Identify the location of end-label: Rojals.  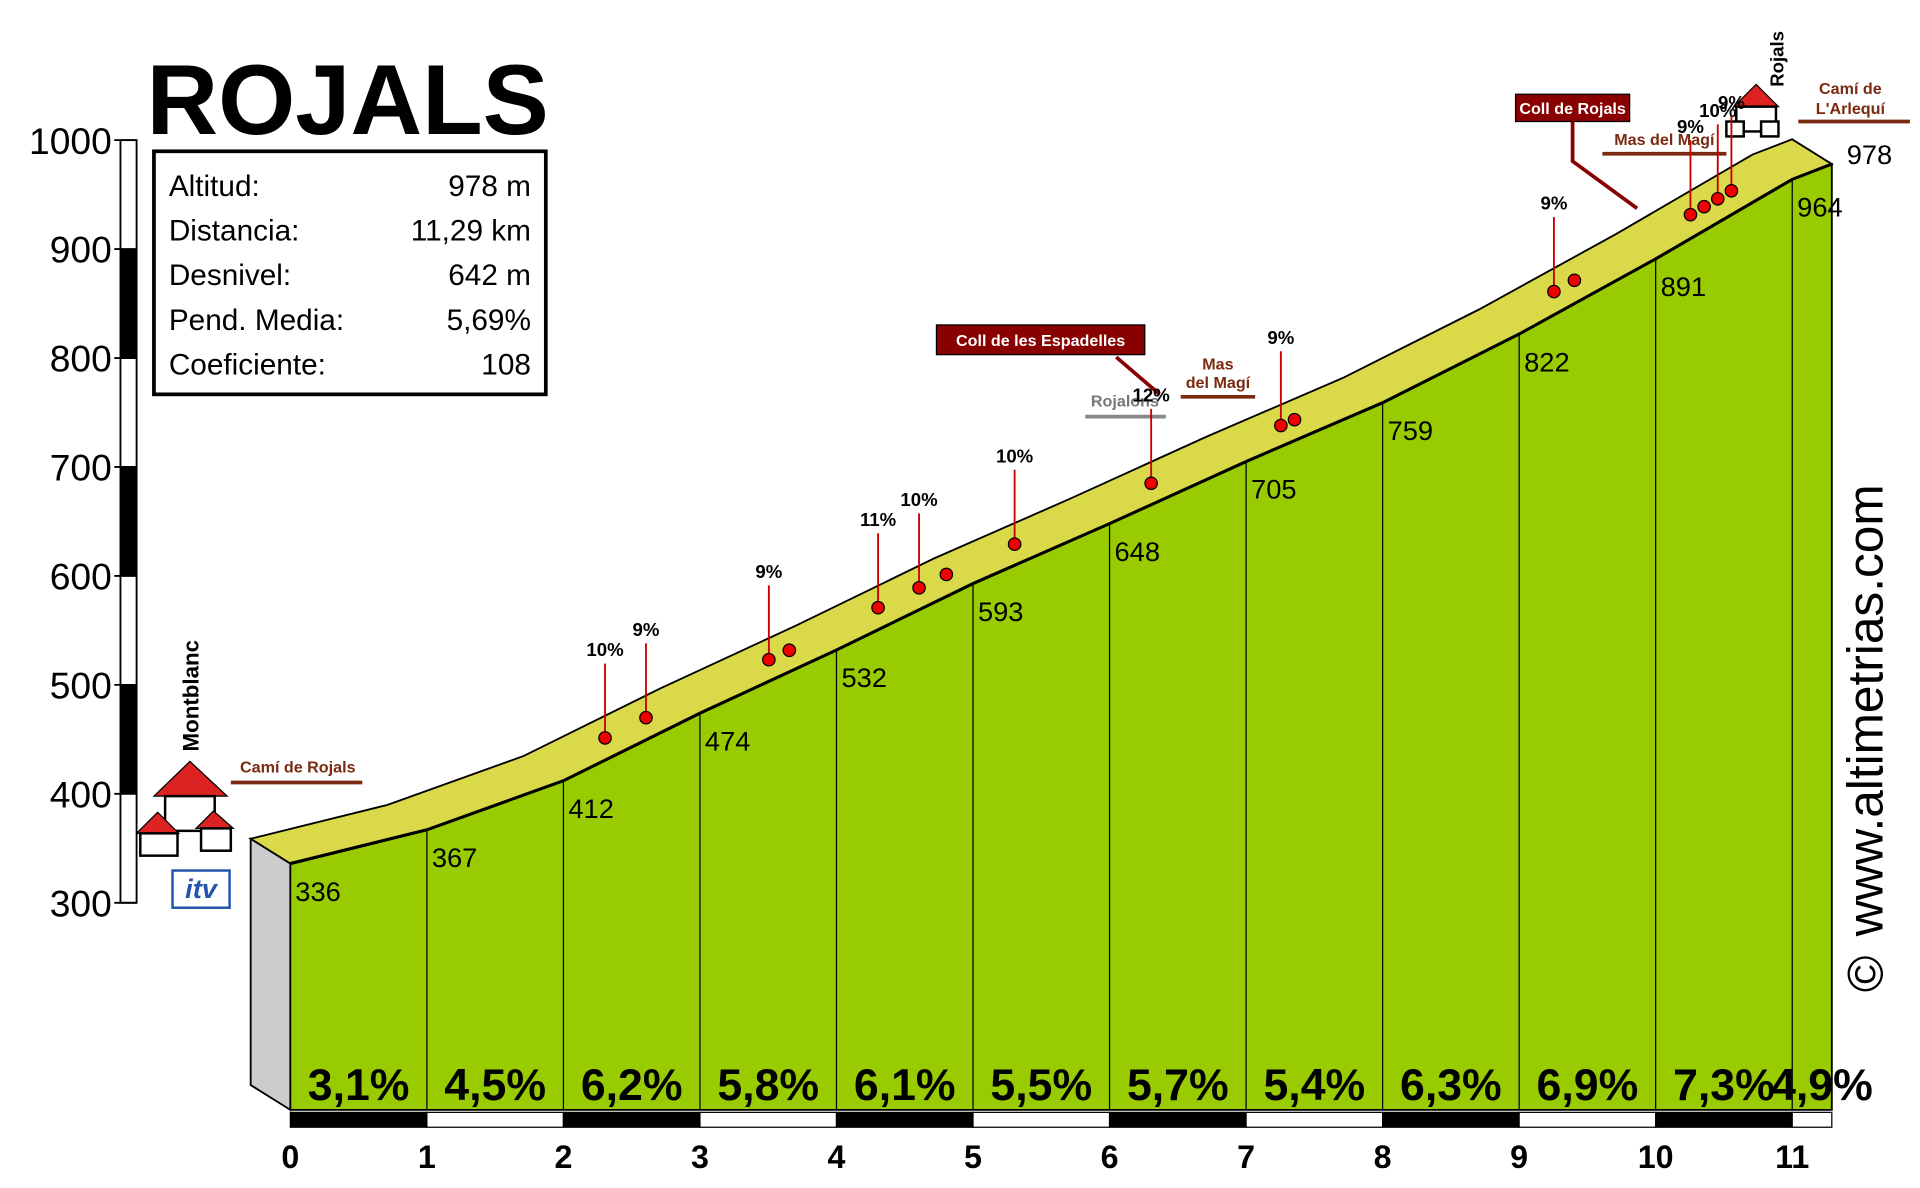
(1776, 59).